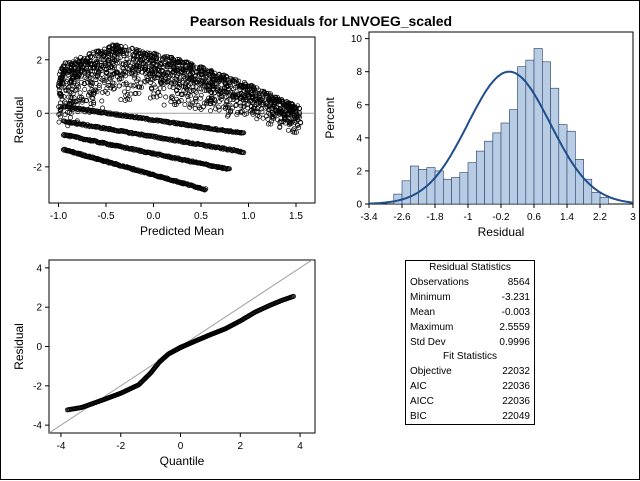  Describe the element at coordinates (555, 145) in the screenshot. I see `histogram-bar` at that location.